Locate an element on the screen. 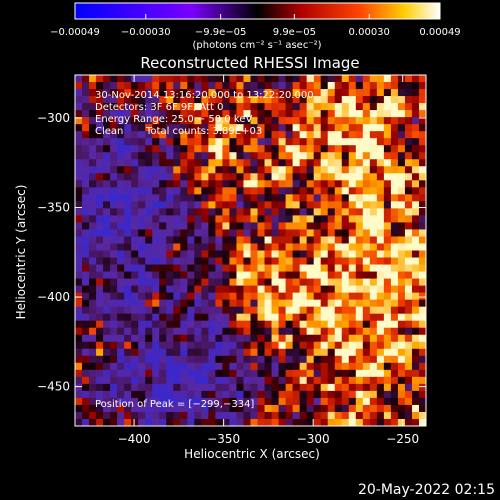 The image size is (500, 500). footer-date: 20-May-2022 02:15 is located at coordinates (426, 490).